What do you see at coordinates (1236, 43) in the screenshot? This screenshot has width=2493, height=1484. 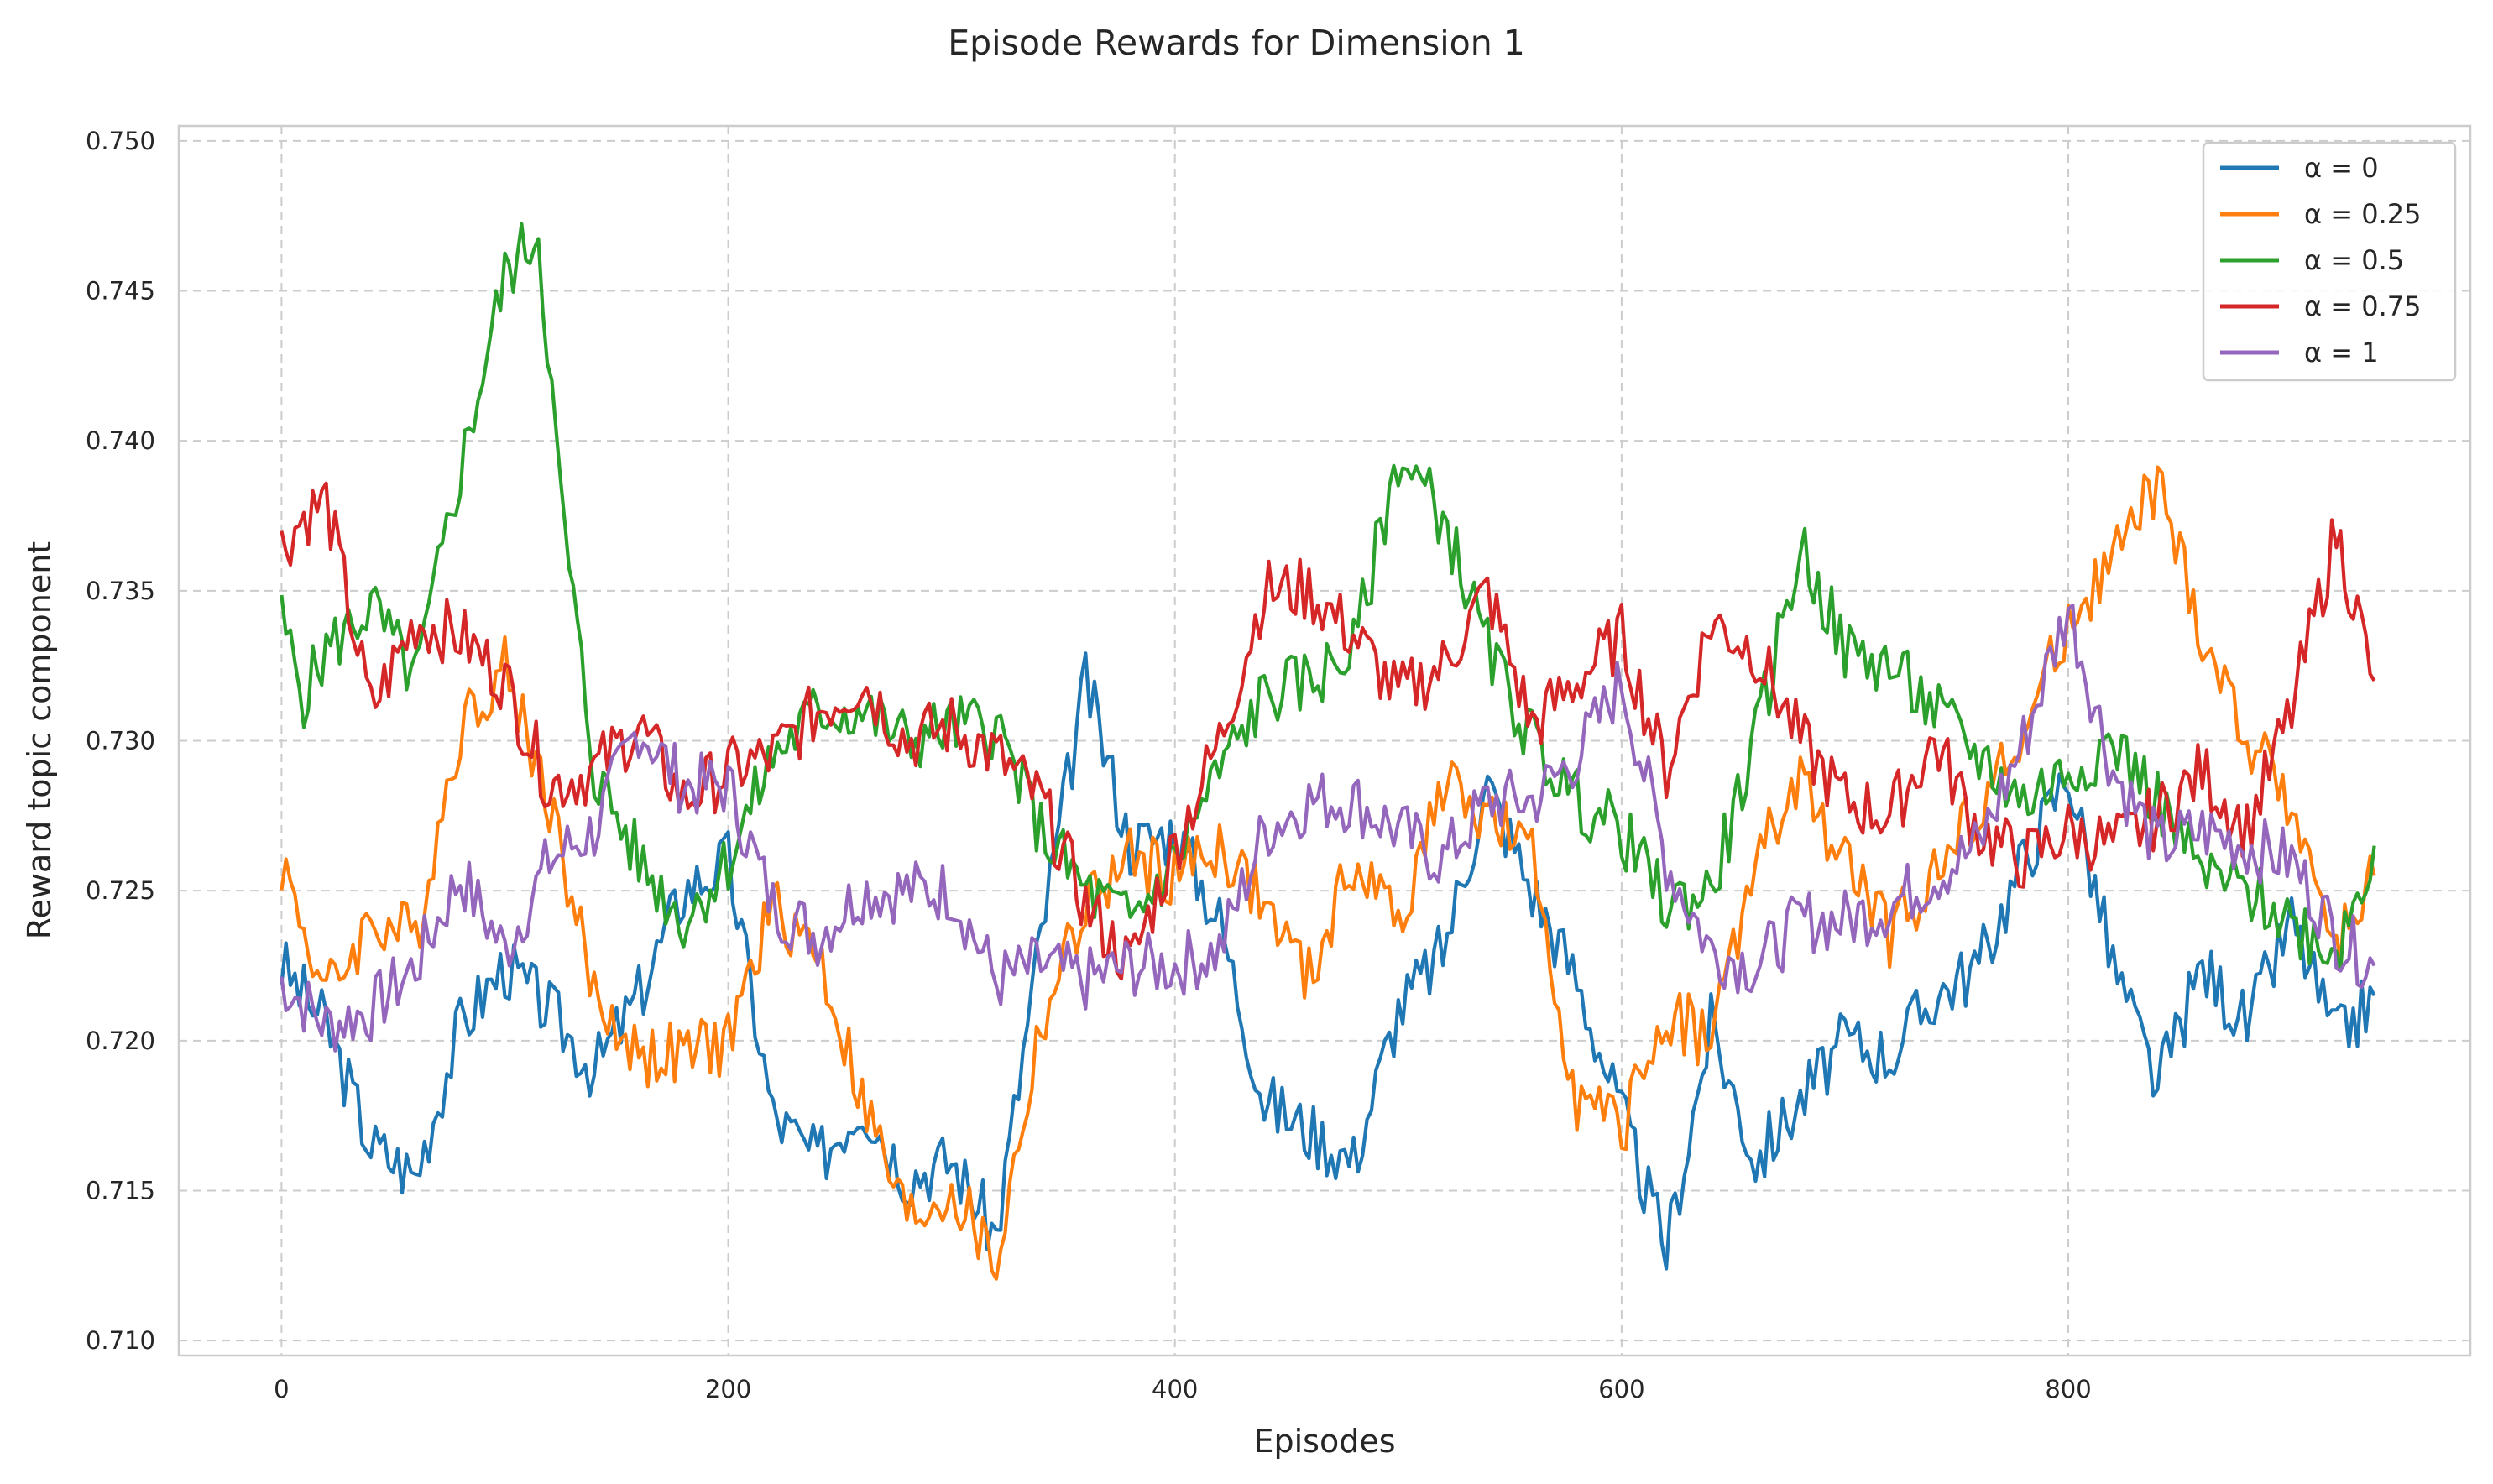 I see `chart-title: Episode Rewards for Dimension 1` at bounding box center [1236, 43].